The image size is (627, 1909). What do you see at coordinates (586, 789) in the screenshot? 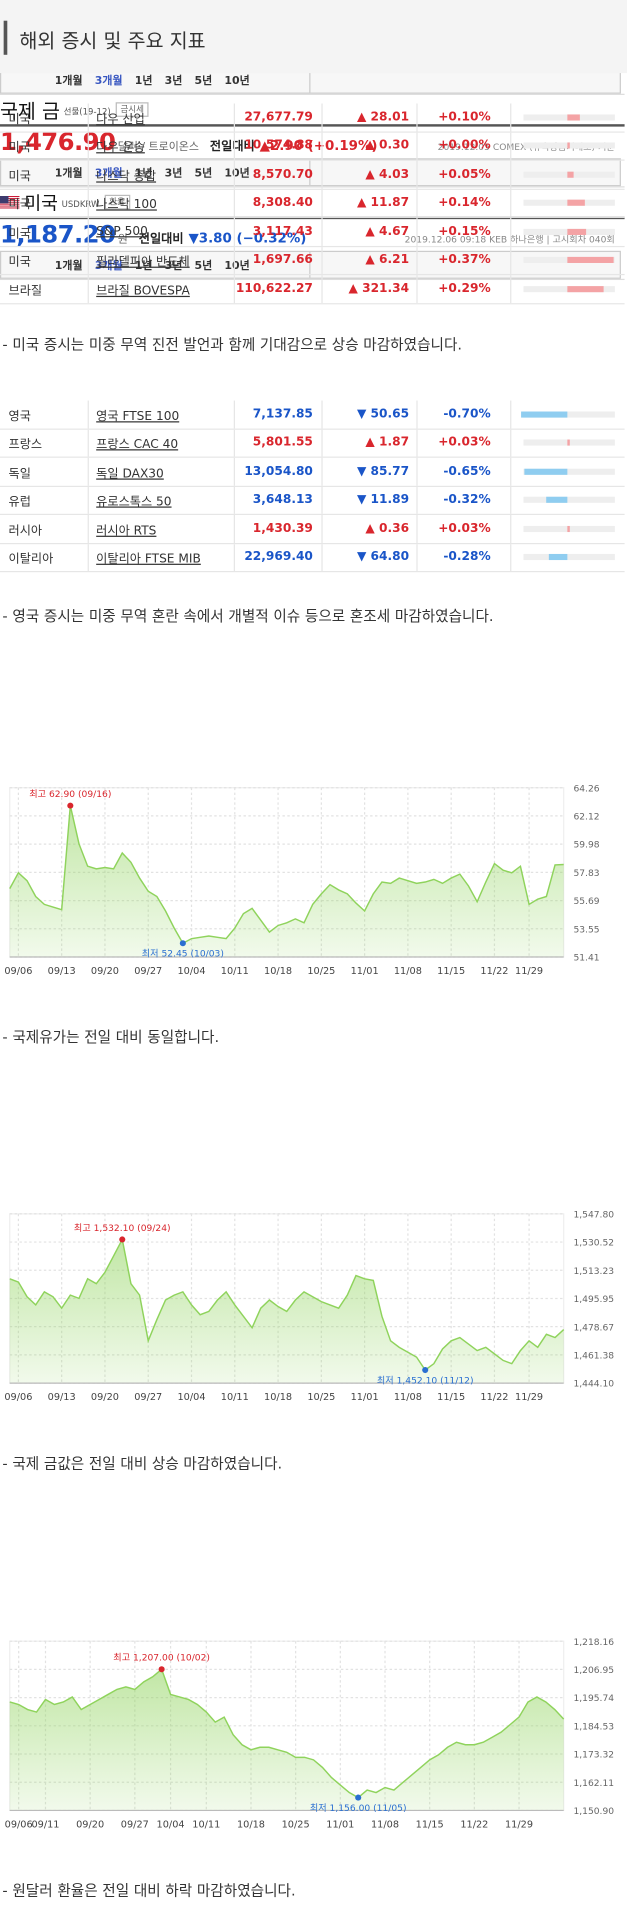
I see `y-tick-label: 64.26` at bounding box center [586, 789].